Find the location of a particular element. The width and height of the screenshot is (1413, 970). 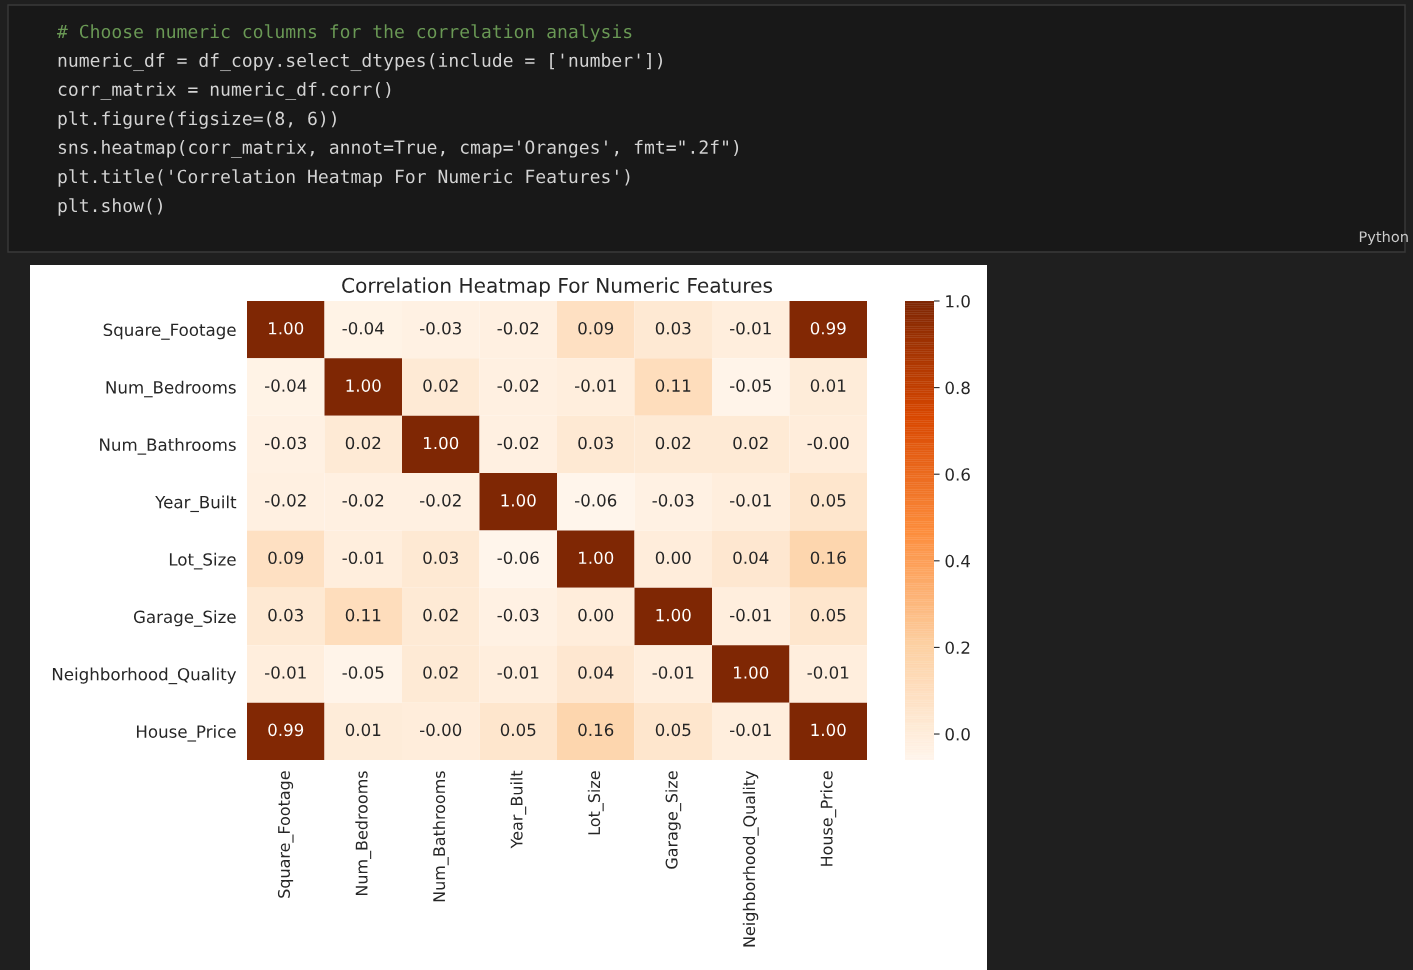

color-bar-label: 0.6 is located at coordinates (957, 474).